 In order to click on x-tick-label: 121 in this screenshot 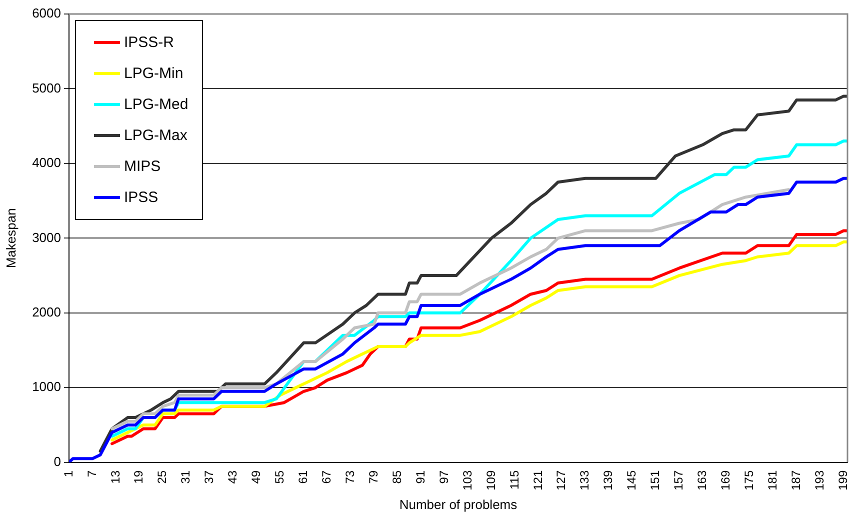, I will do `click(537, 480)`.